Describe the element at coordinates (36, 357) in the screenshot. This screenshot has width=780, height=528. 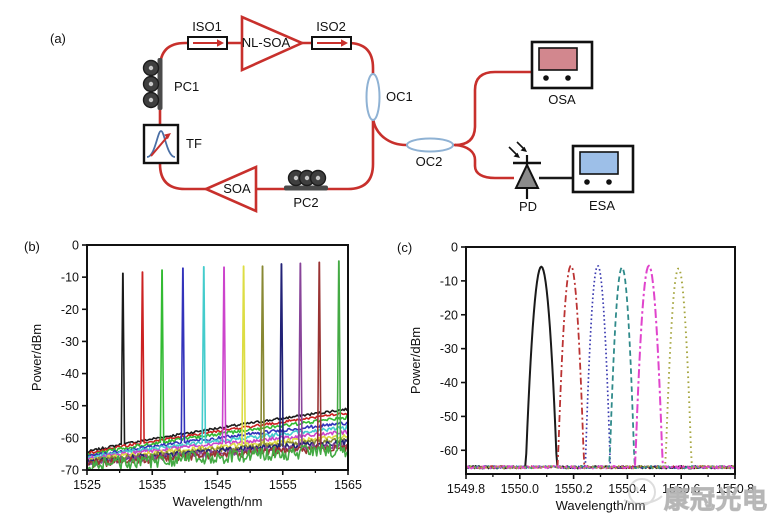
I see `y-axis-title-b: Power/dBm` at that location.